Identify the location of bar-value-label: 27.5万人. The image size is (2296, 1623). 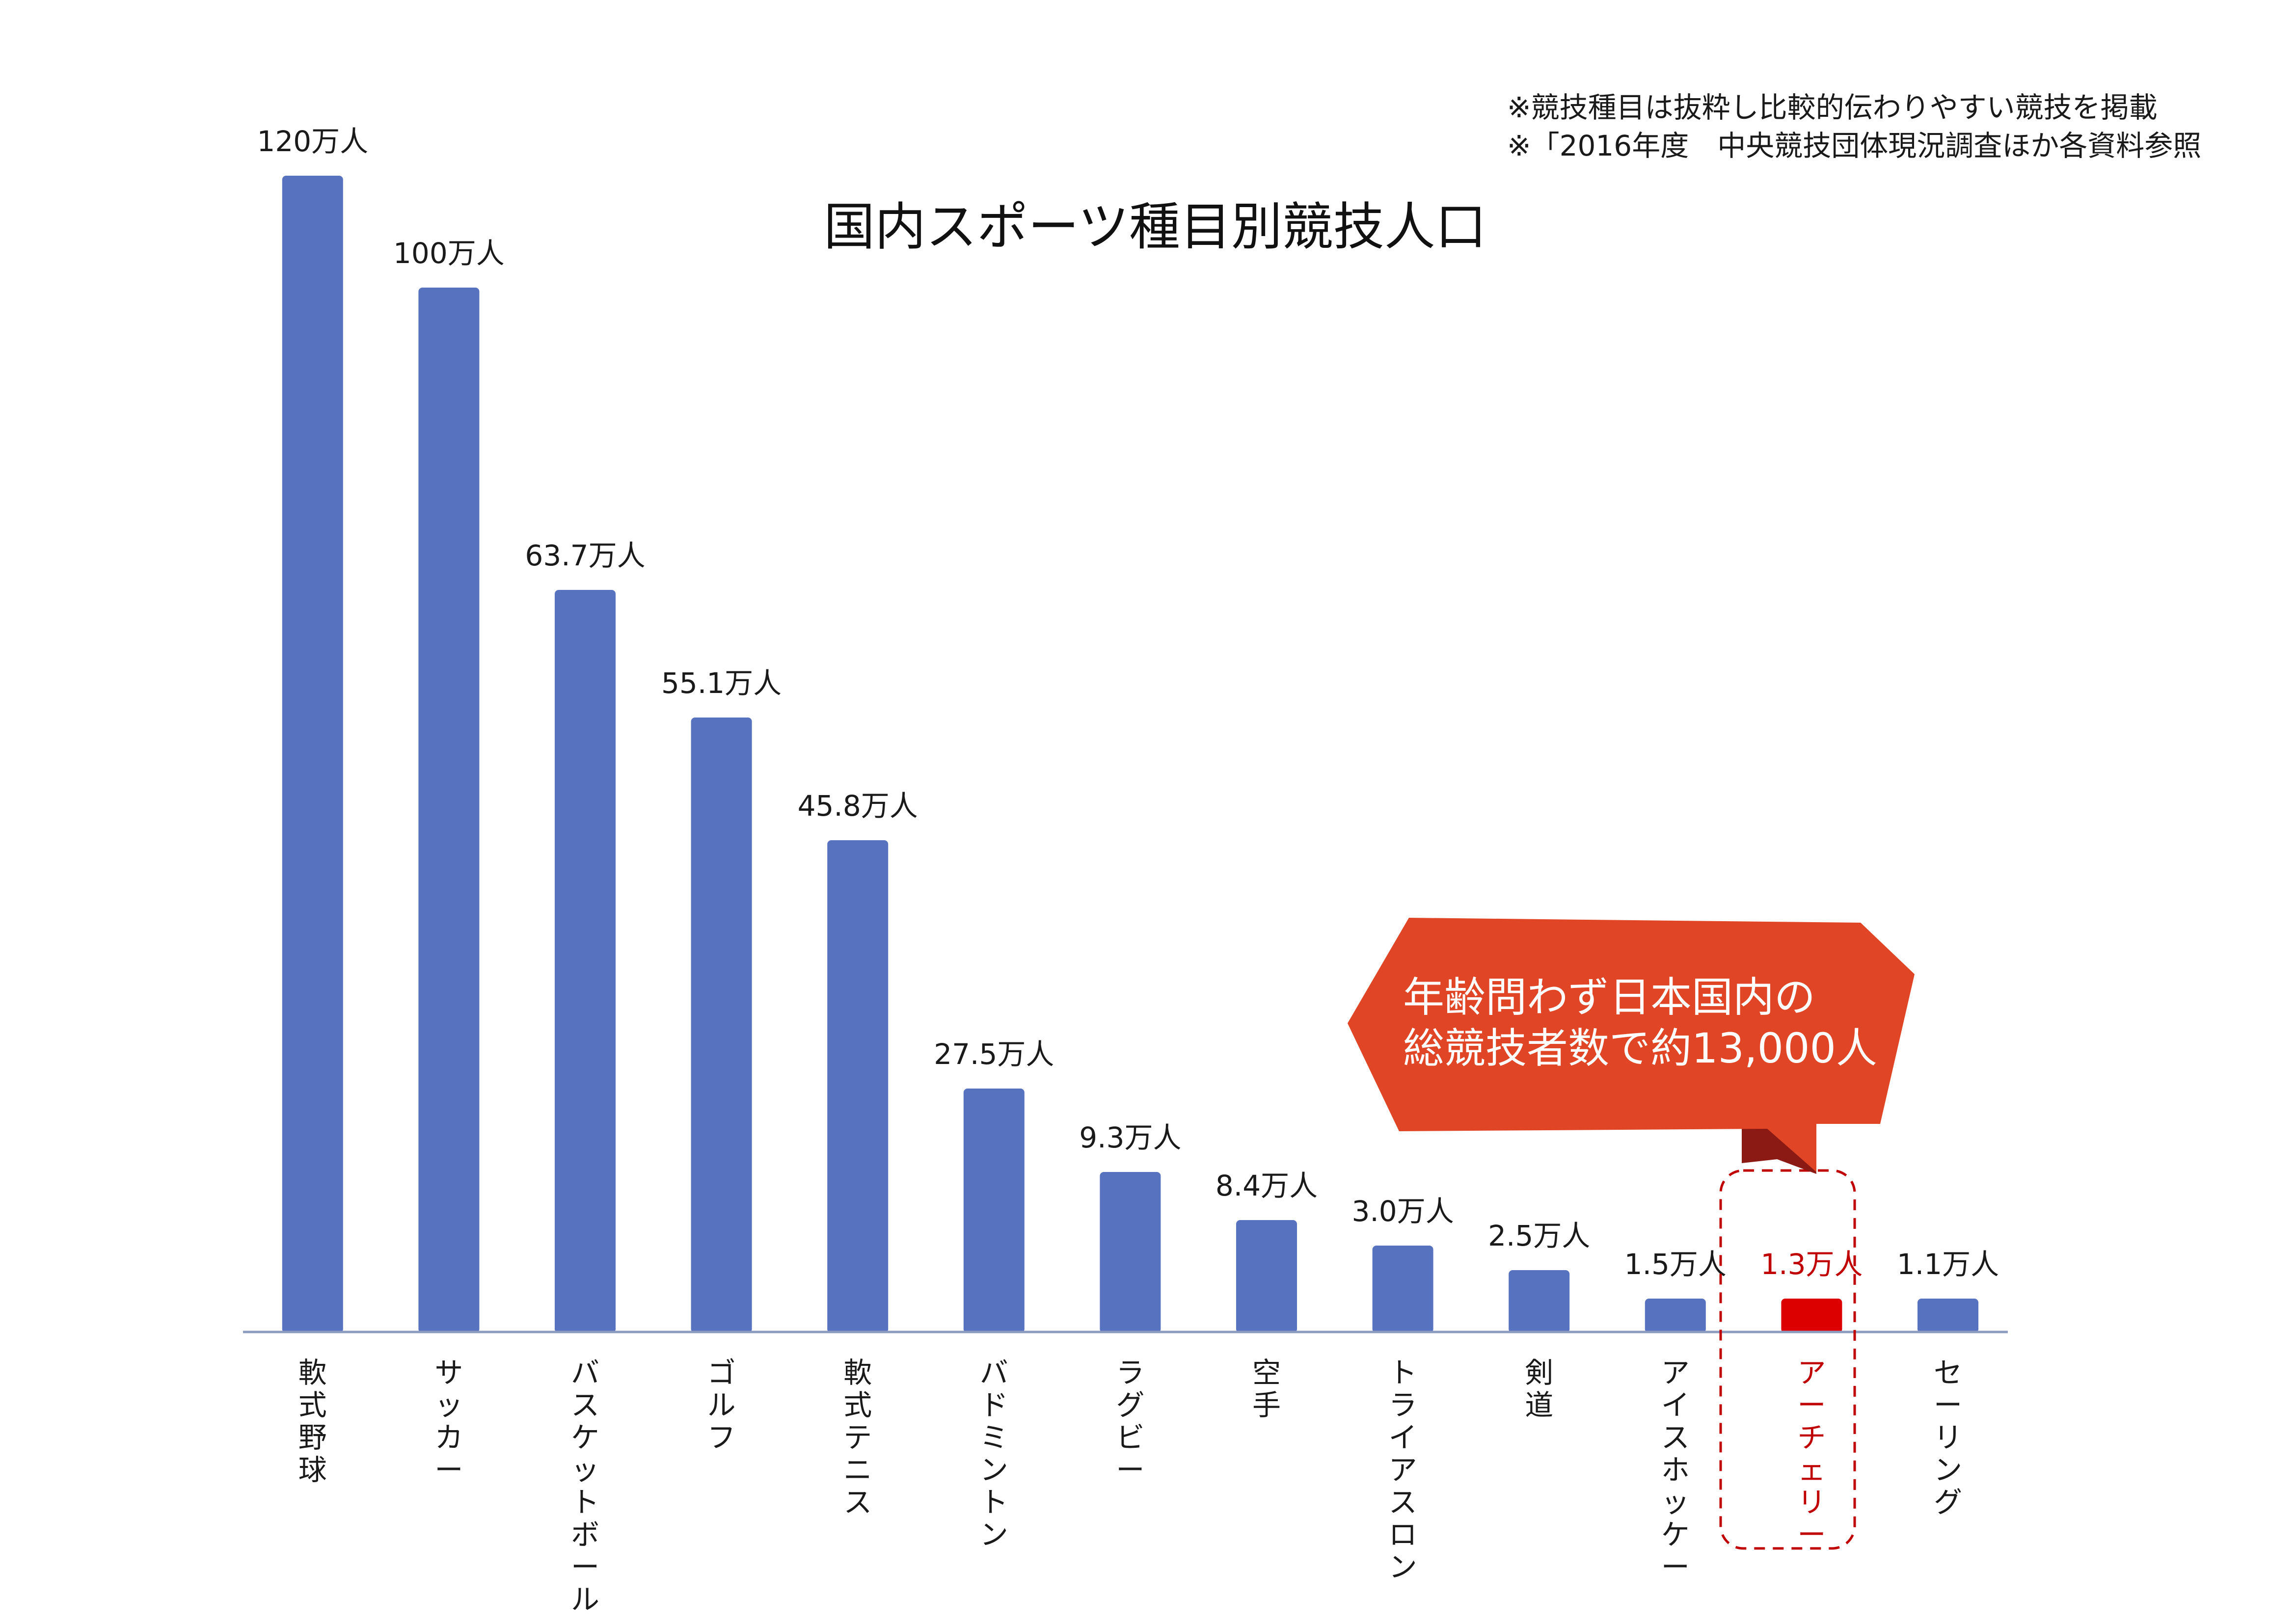
(994, 1054).